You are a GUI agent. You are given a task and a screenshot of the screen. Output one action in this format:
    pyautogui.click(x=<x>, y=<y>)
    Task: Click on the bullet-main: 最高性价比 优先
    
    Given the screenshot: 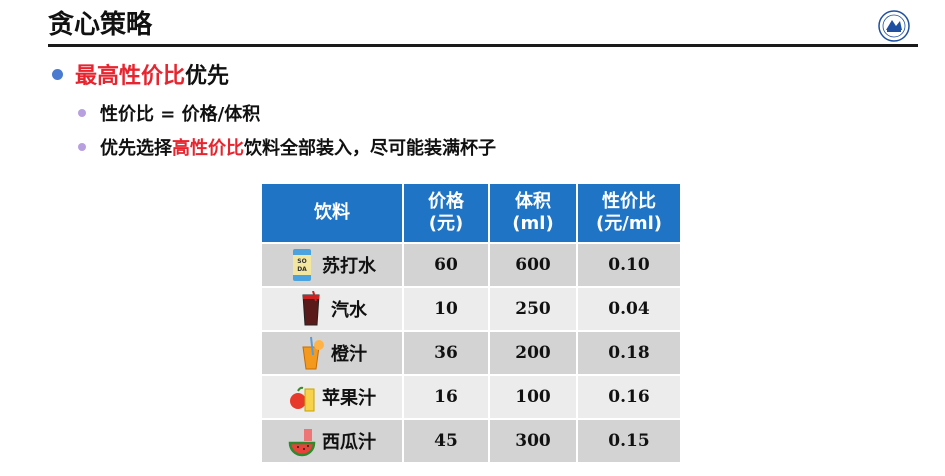 What is the action you would take?
    pyautogui.click(x=140, y=74)
    